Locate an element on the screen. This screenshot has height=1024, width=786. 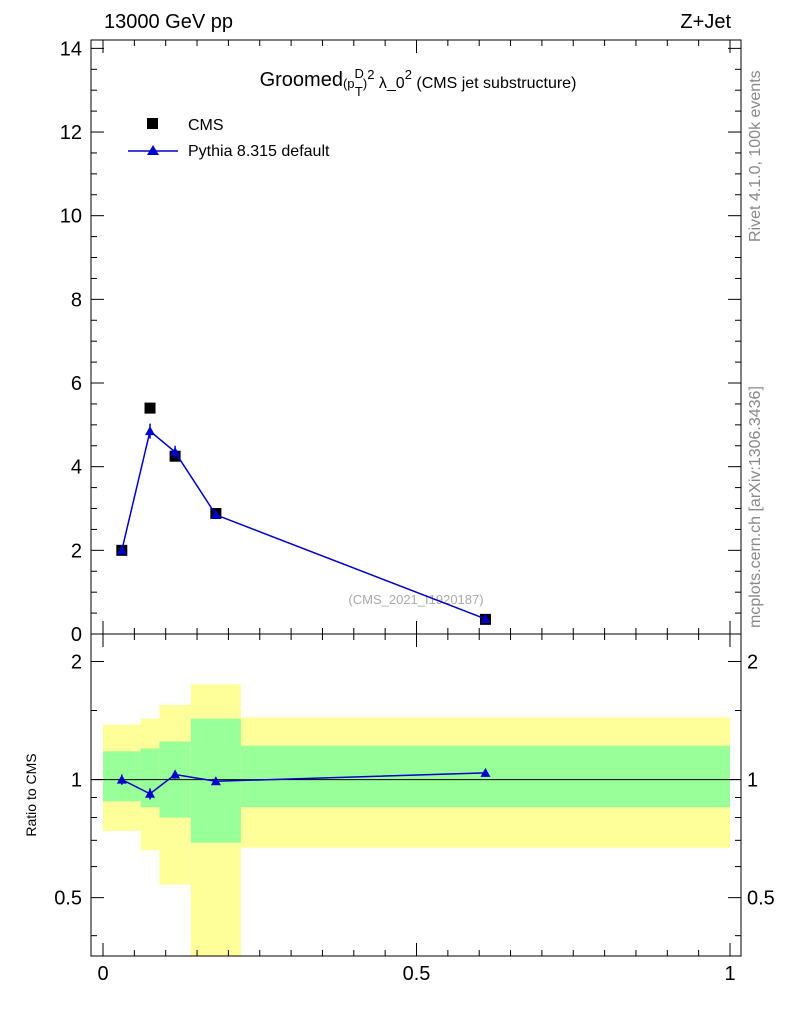
title-suffix: (CMS jet substructure) is located at coordinates (494, 83).